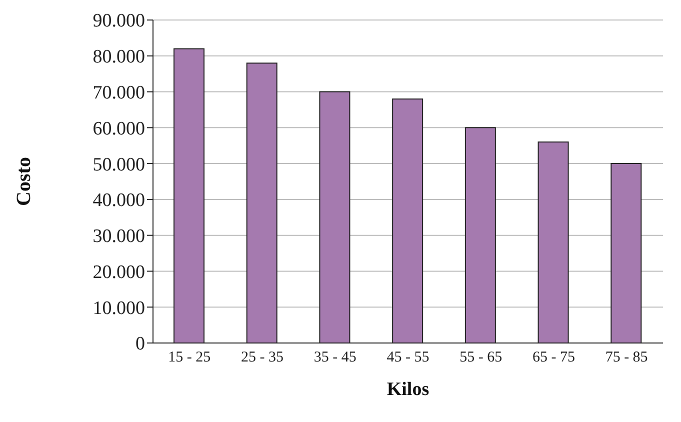 This screenshot has height=422, width=681. What do you see at coordinates (335, 358) in the screenshot?
I see `x-tick-label: 35 - 45` at bounding box center [335, 358].